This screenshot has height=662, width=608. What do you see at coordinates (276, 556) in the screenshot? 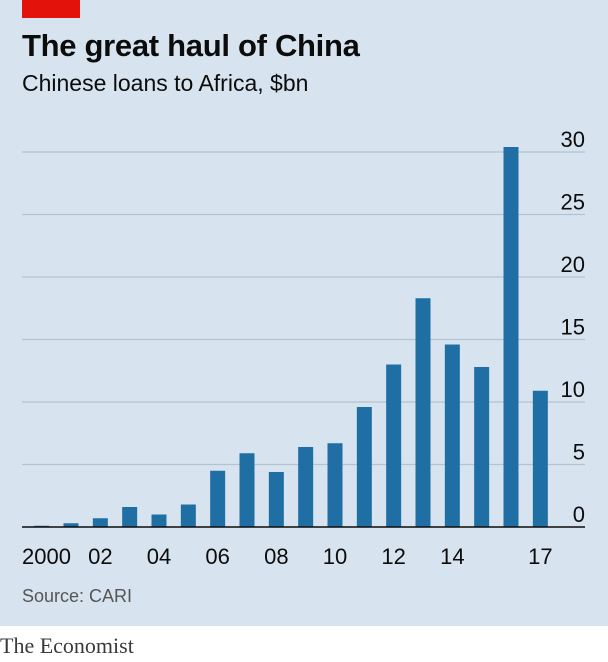
I see `x-tick-label-2008: 08` at bounding box center [276, 556].